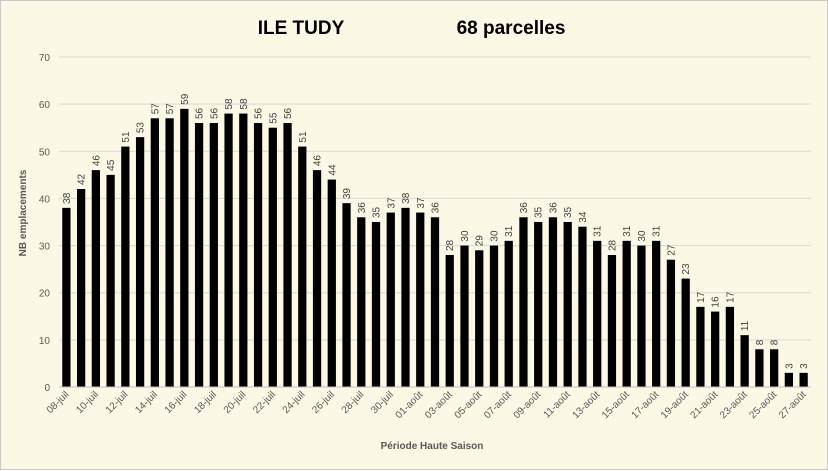 The image size is (828, 471). Describe the element at coordinates (686, 269) in the screenshot. I see `data-label: 23` at that location.